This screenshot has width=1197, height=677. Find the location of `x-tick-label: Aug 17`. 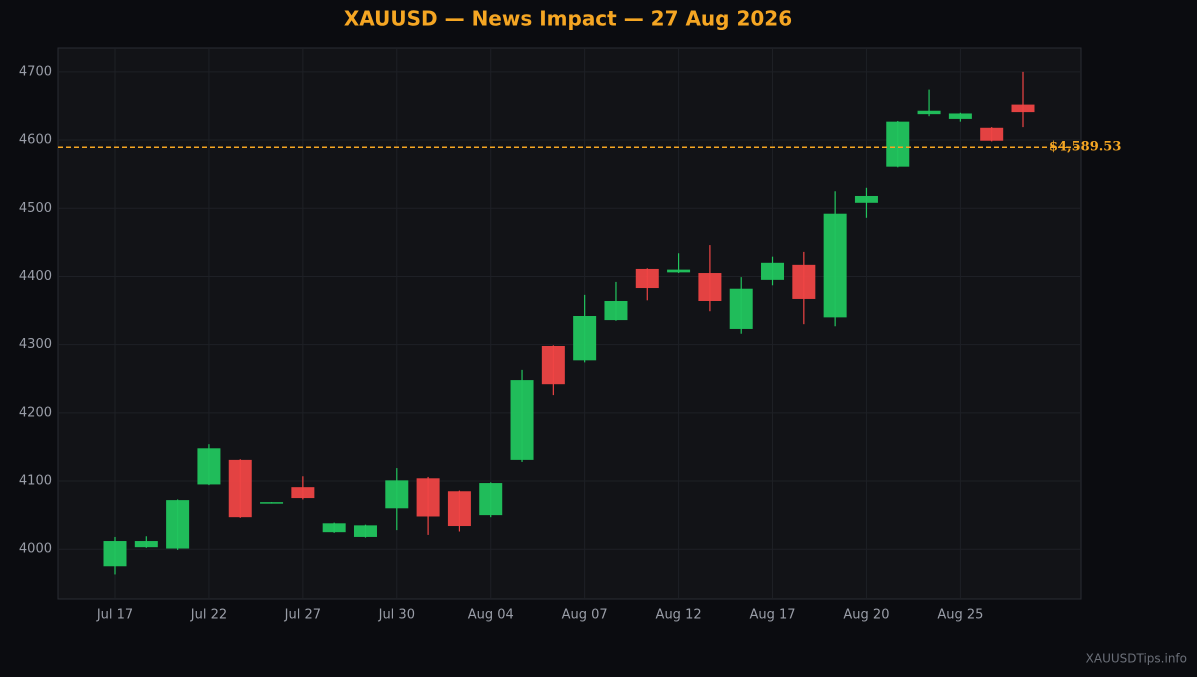

x-tick-label: Aug 17 is located at coordinates (772, 615).